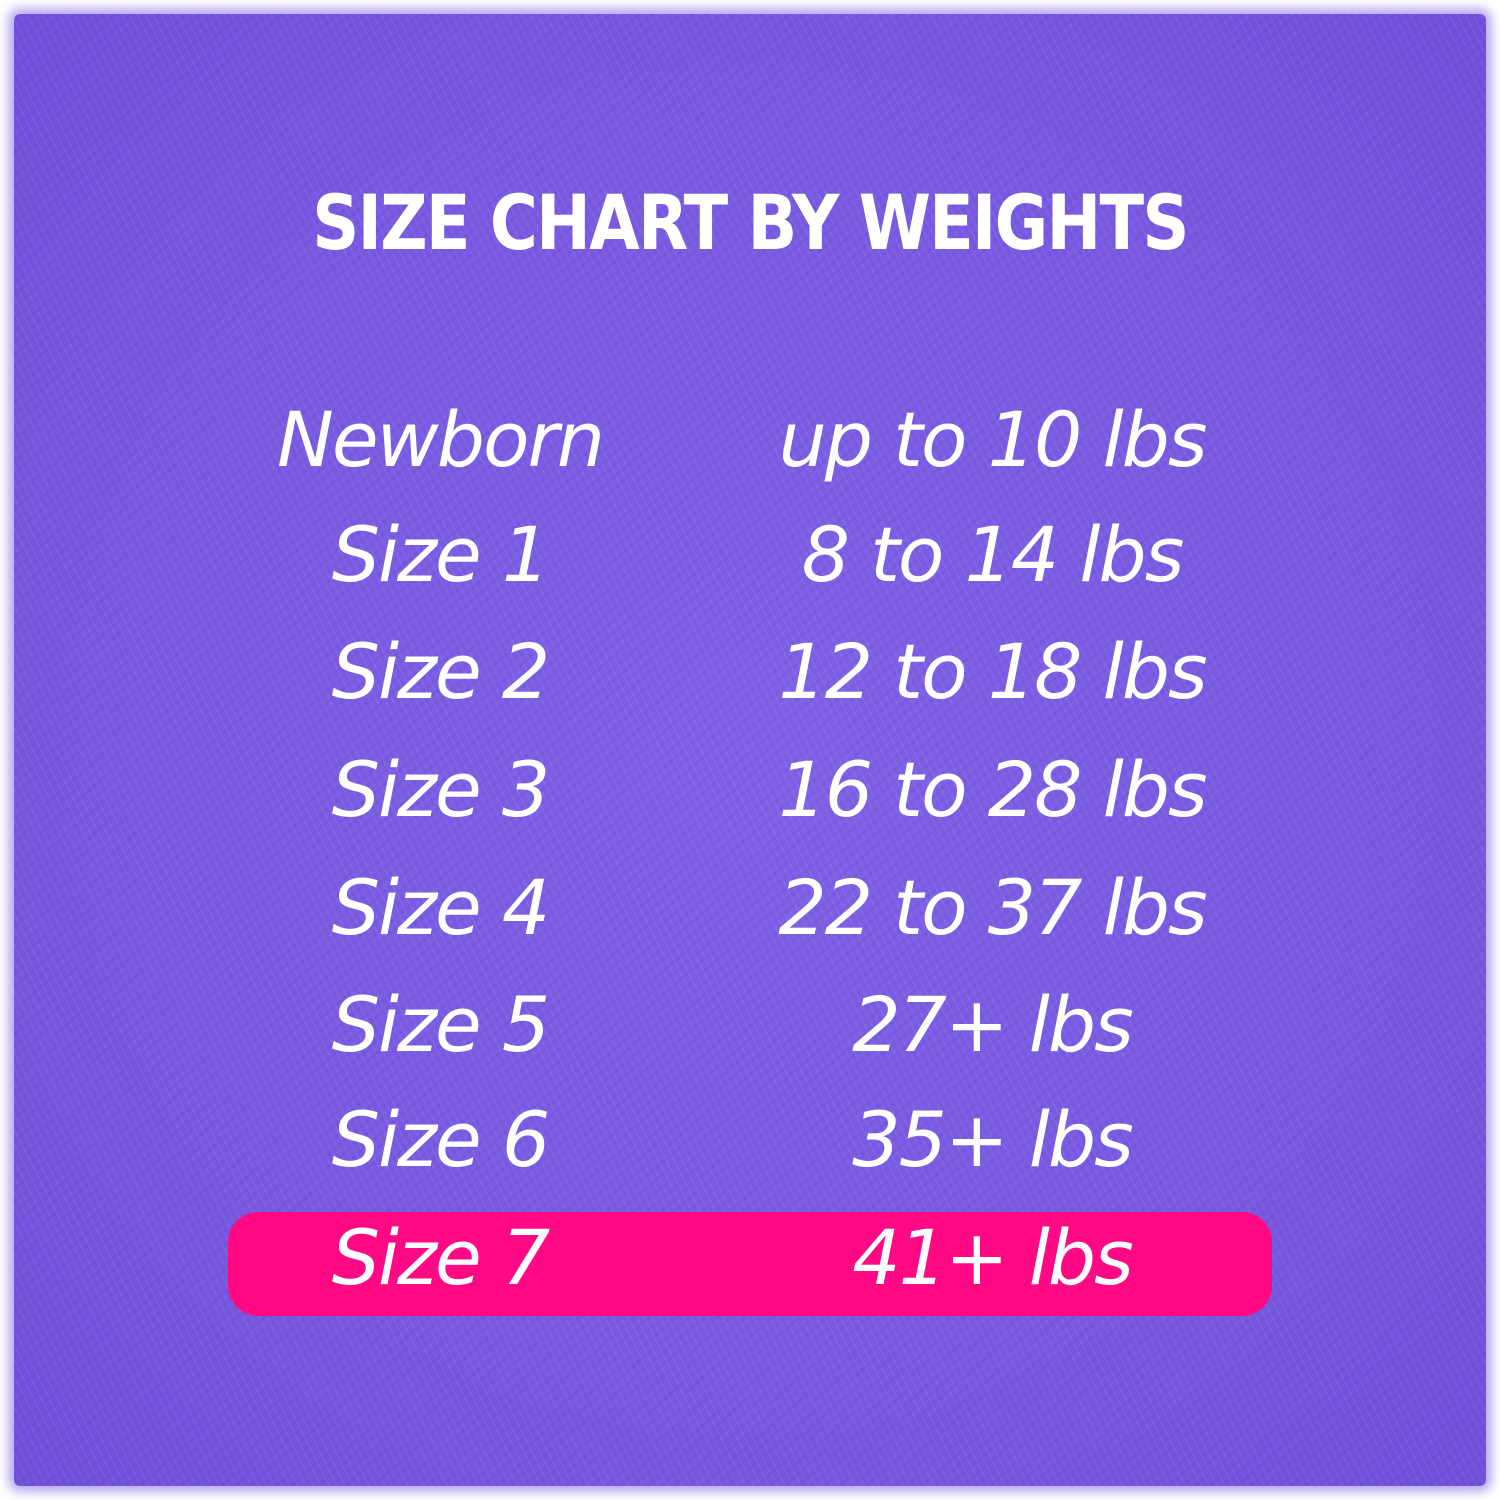  I want to click on table-row: Size 7 41+ lbs, so click(750, 1258).